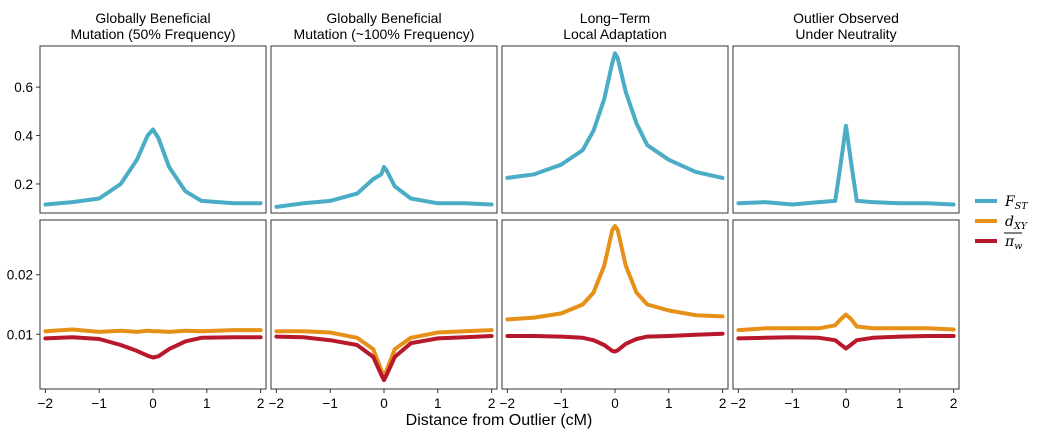 This screenshot has width=1039, height=433. I want to click on x-axis-title: Distance from Outlier (cM), so click(499, 420).